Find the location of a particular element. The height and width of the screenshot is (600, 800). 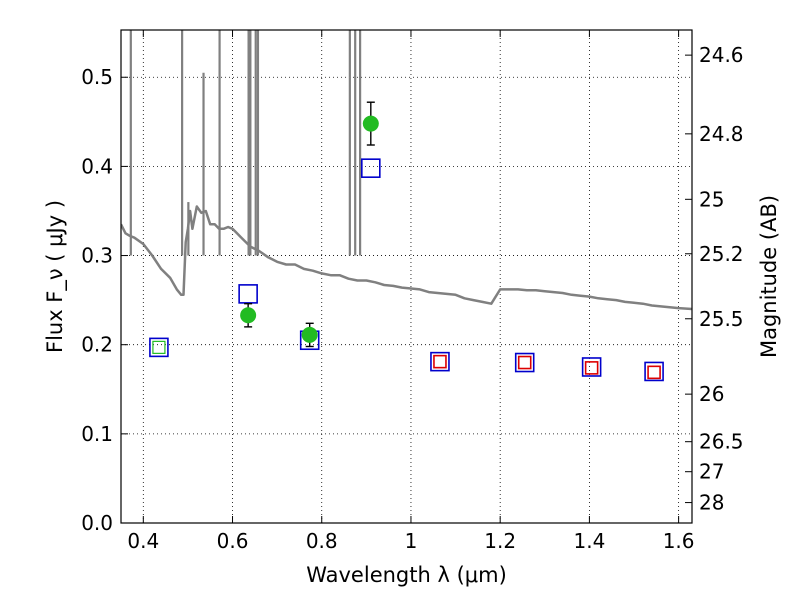

y-tick-label: 0.5 is located at coordinates (97, 77).